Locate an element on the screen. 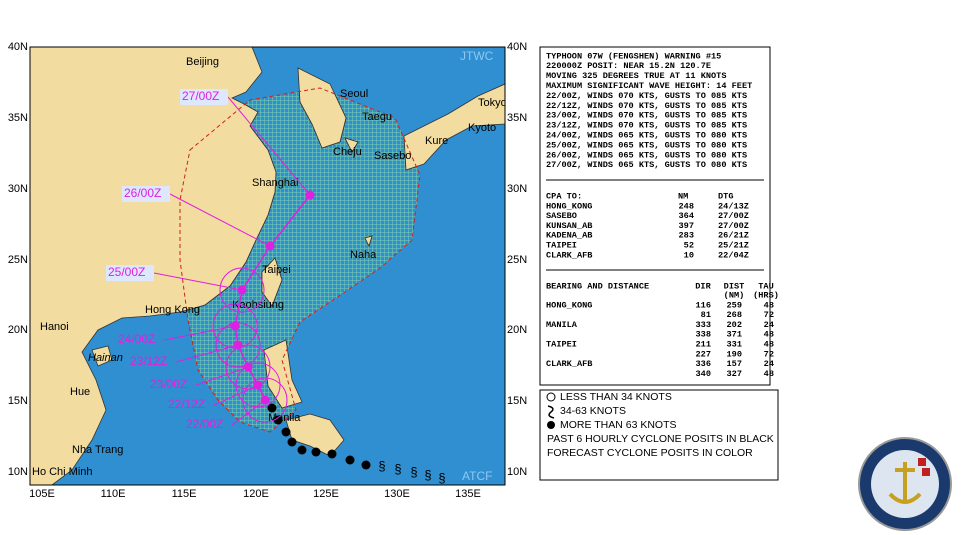 The height and width of the screenshot is (535, 970). time-label: 23/12Z is located at coordinates (148, 361).